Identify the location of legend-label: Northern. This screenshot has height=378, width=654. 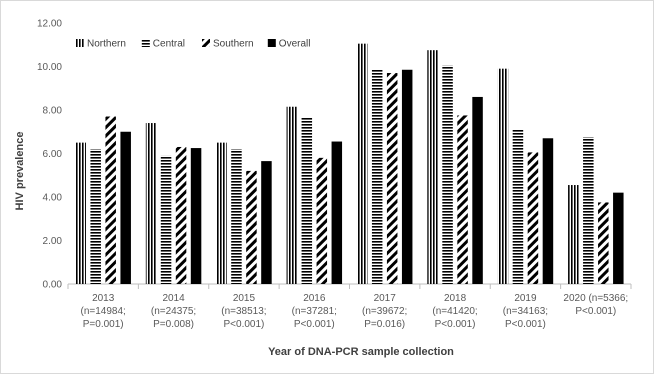
(106, 44).